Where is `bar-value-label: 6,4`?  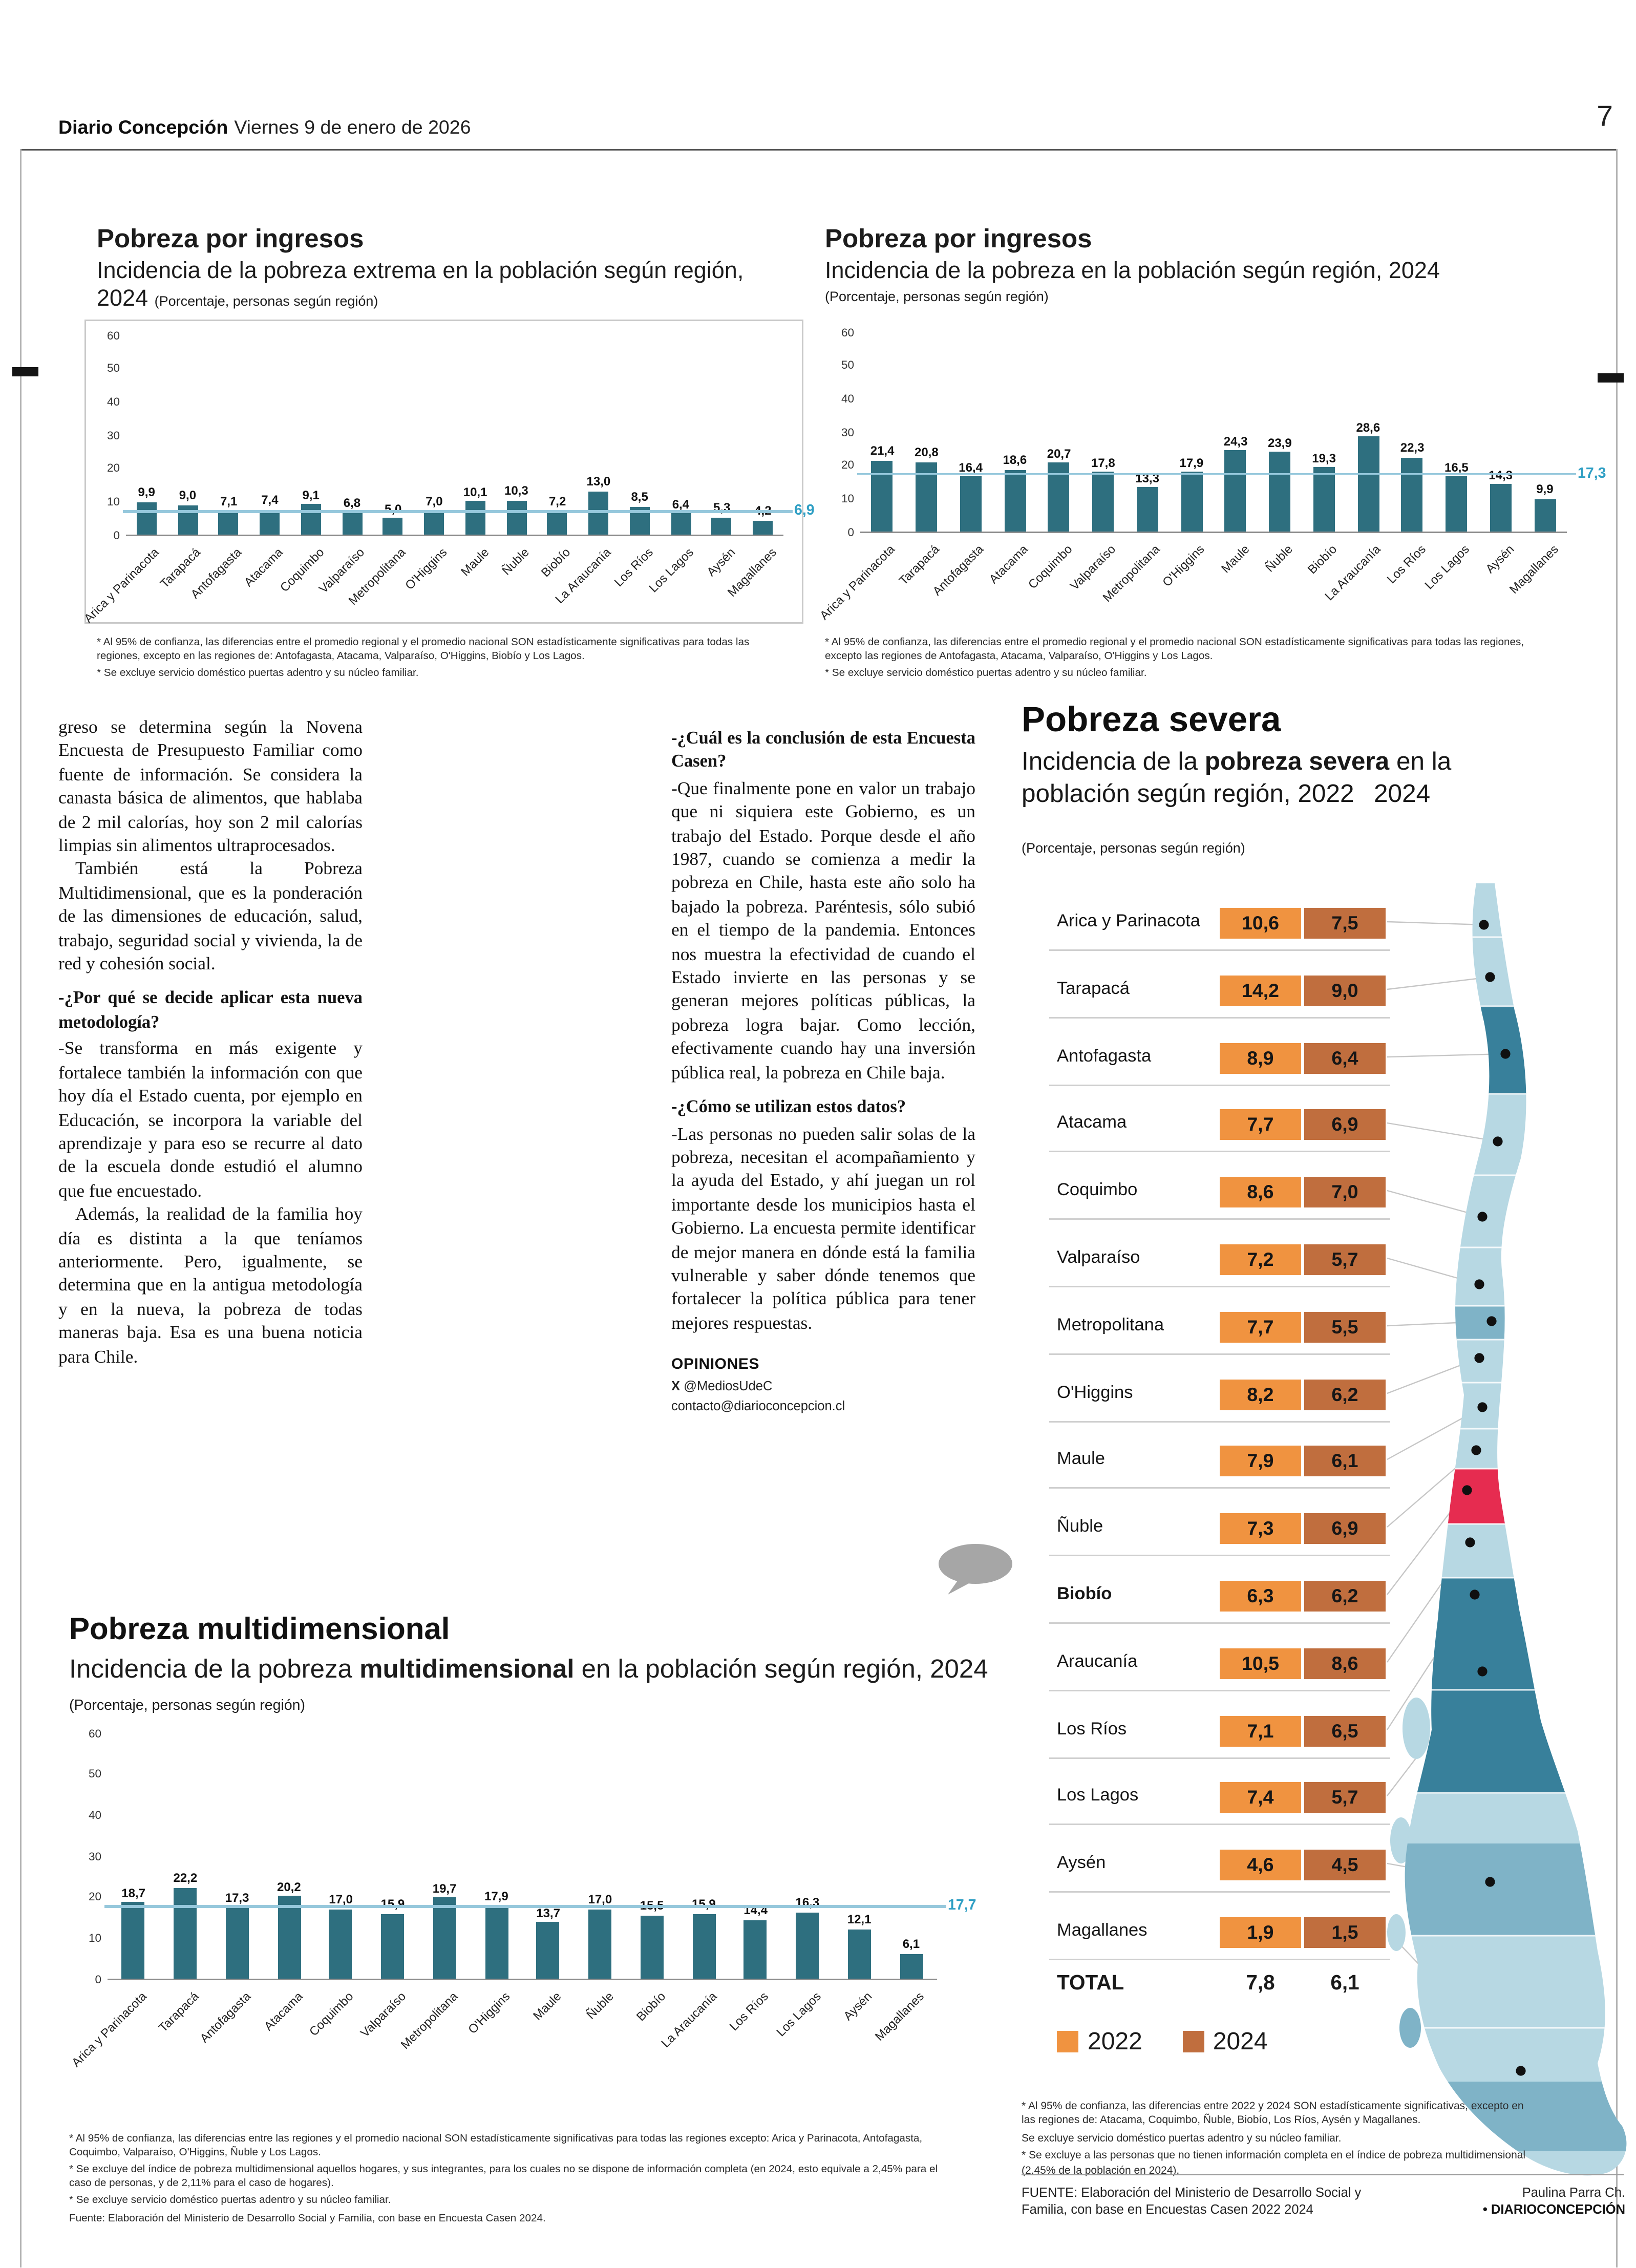 bar-value-label: 6,4 is located at coordinates (681, 504).